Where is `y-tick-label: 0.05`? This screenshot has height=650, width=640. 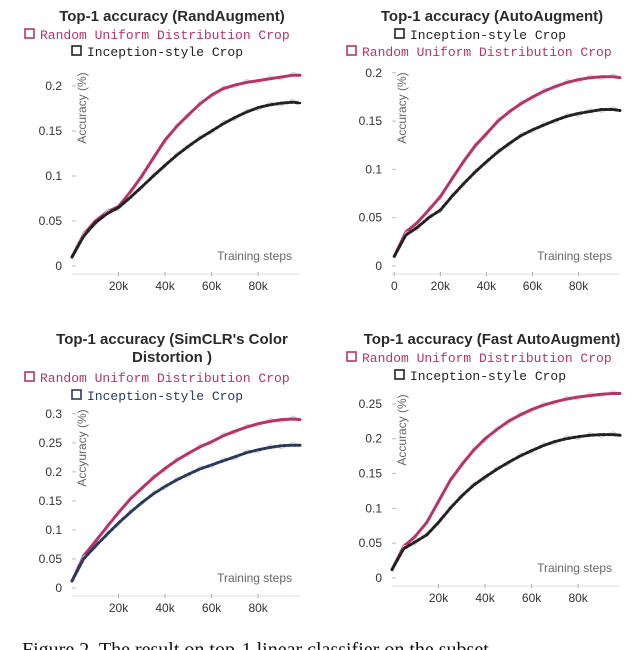 y-tick-label: 0.05 is located at coordinates (371, 218).